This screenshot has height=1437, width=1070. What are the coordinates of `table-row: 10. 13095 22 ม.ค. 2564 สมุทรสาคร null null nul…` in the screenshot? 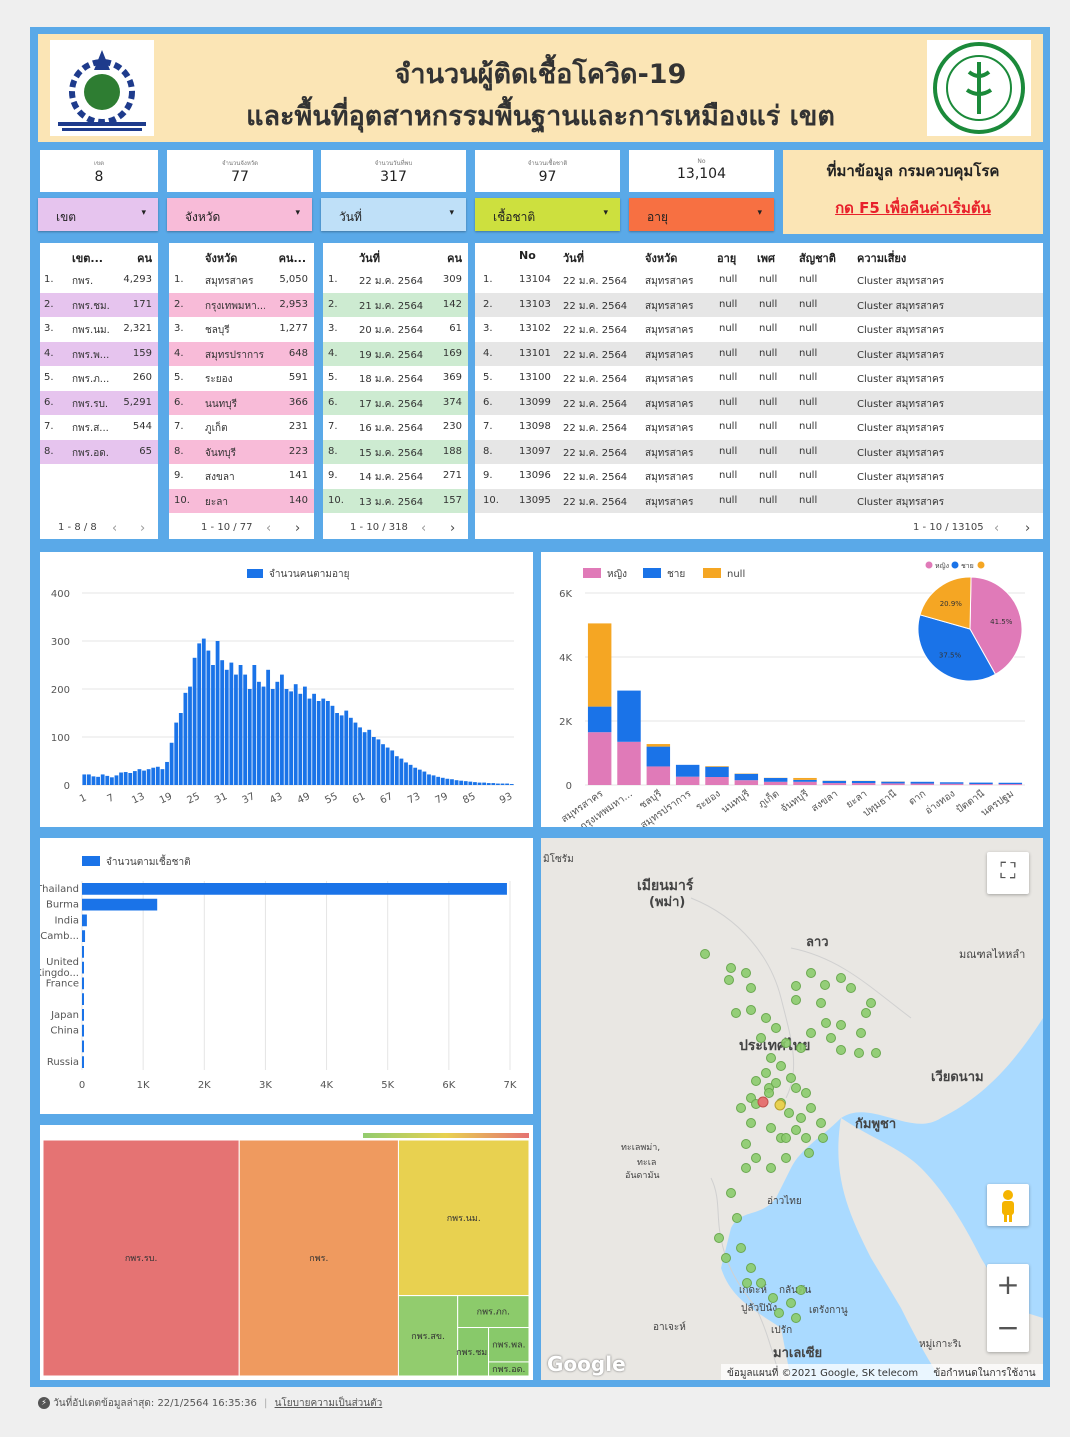 It's located at (759, 500).